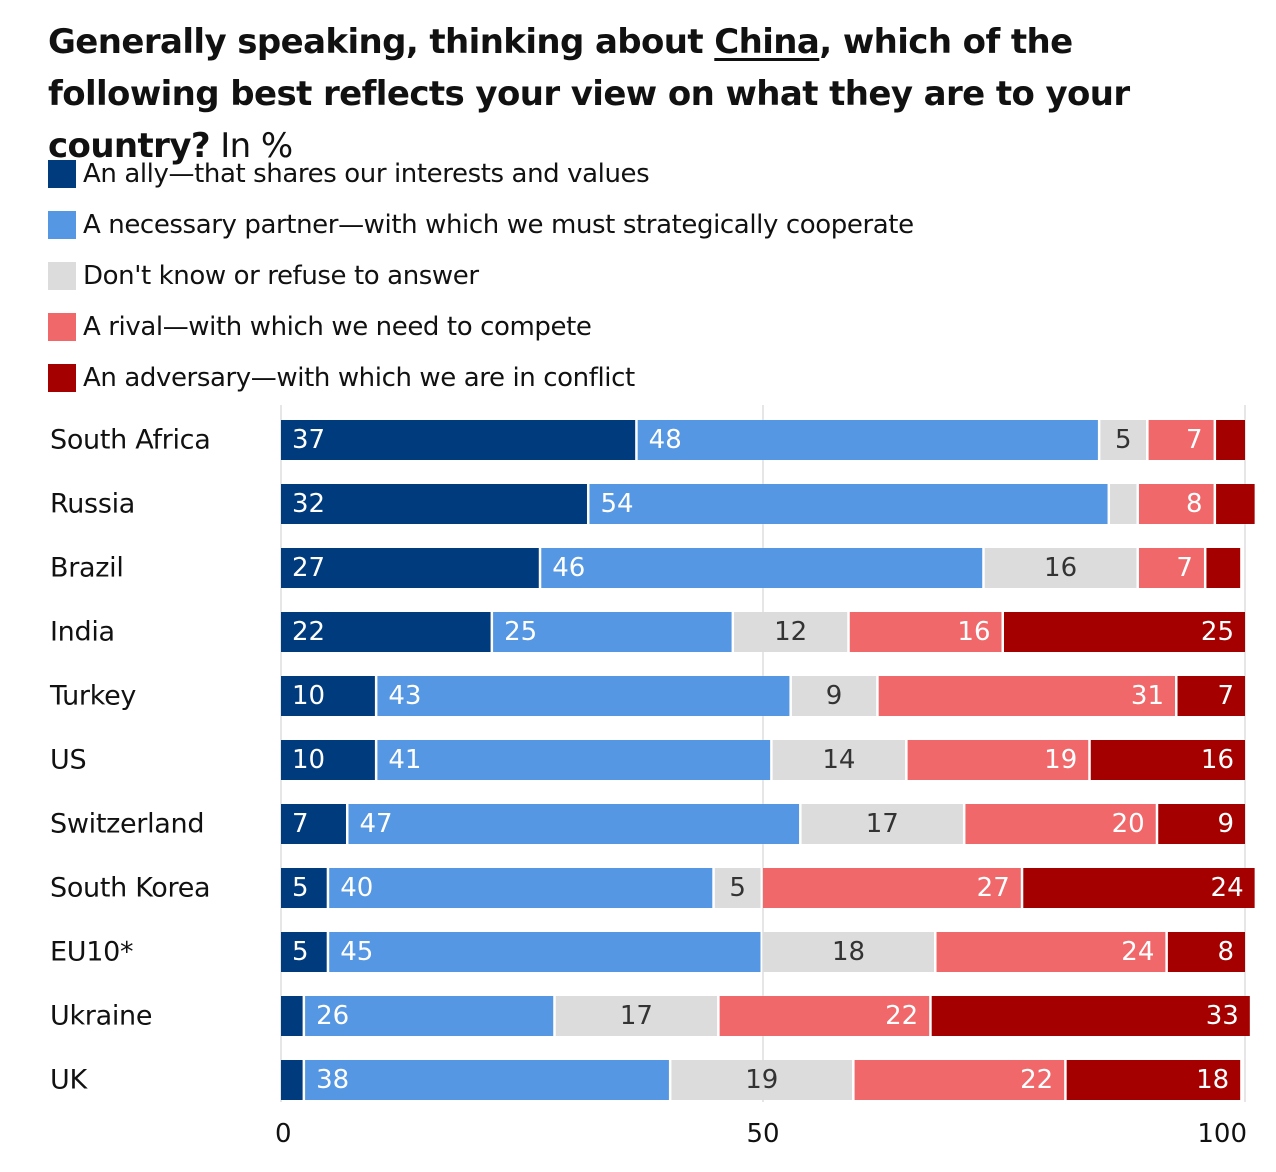 The image size is (1276, 1172). Describe the element at coordinates (130, 440) in the screenshot. I see `category-label-south-africa: South Africa` at that location.